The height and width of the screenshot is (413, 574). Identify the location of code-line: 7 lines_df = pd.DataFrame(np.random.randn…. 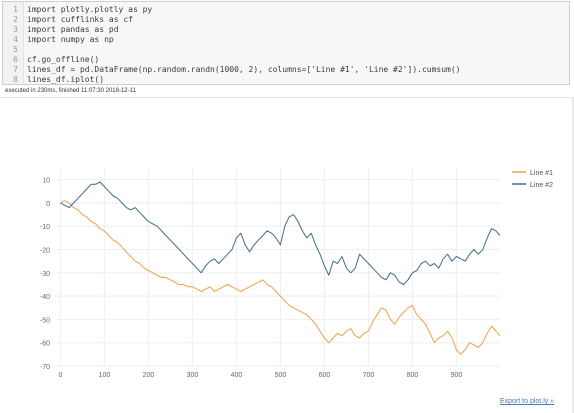
(283, 70).